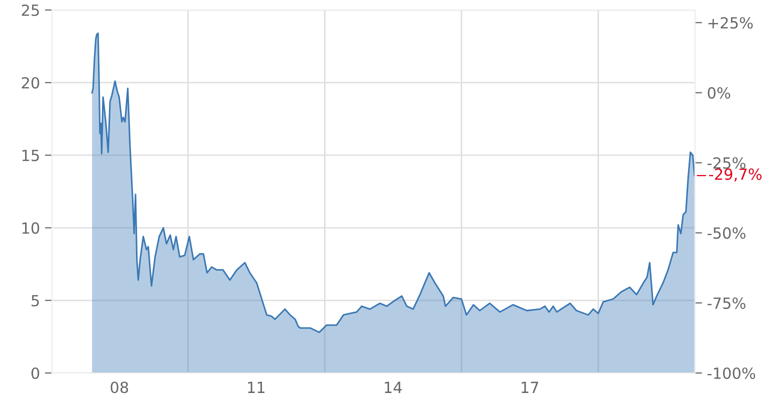 The image size is (777, 416). I want to click on y-tick-label: 10, so click(31, 228).